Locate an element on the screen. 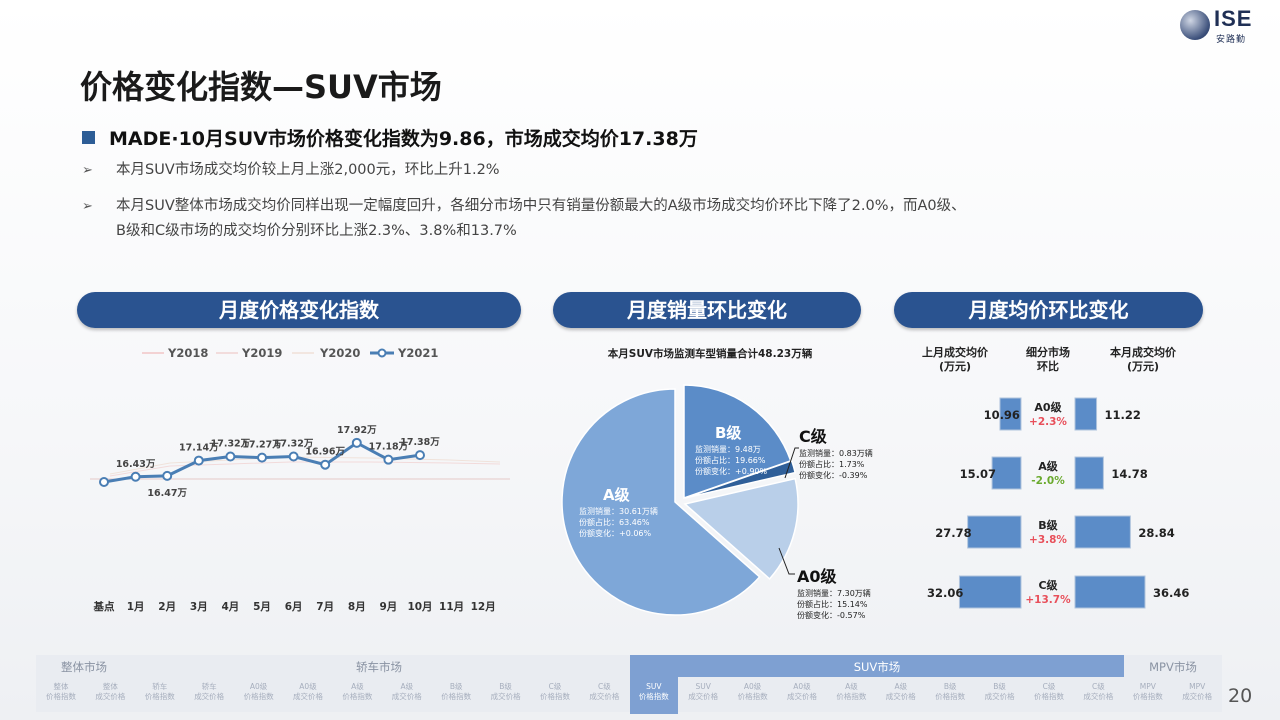  prev-price-value: 10.96 is located at coordinates (1002, 415).